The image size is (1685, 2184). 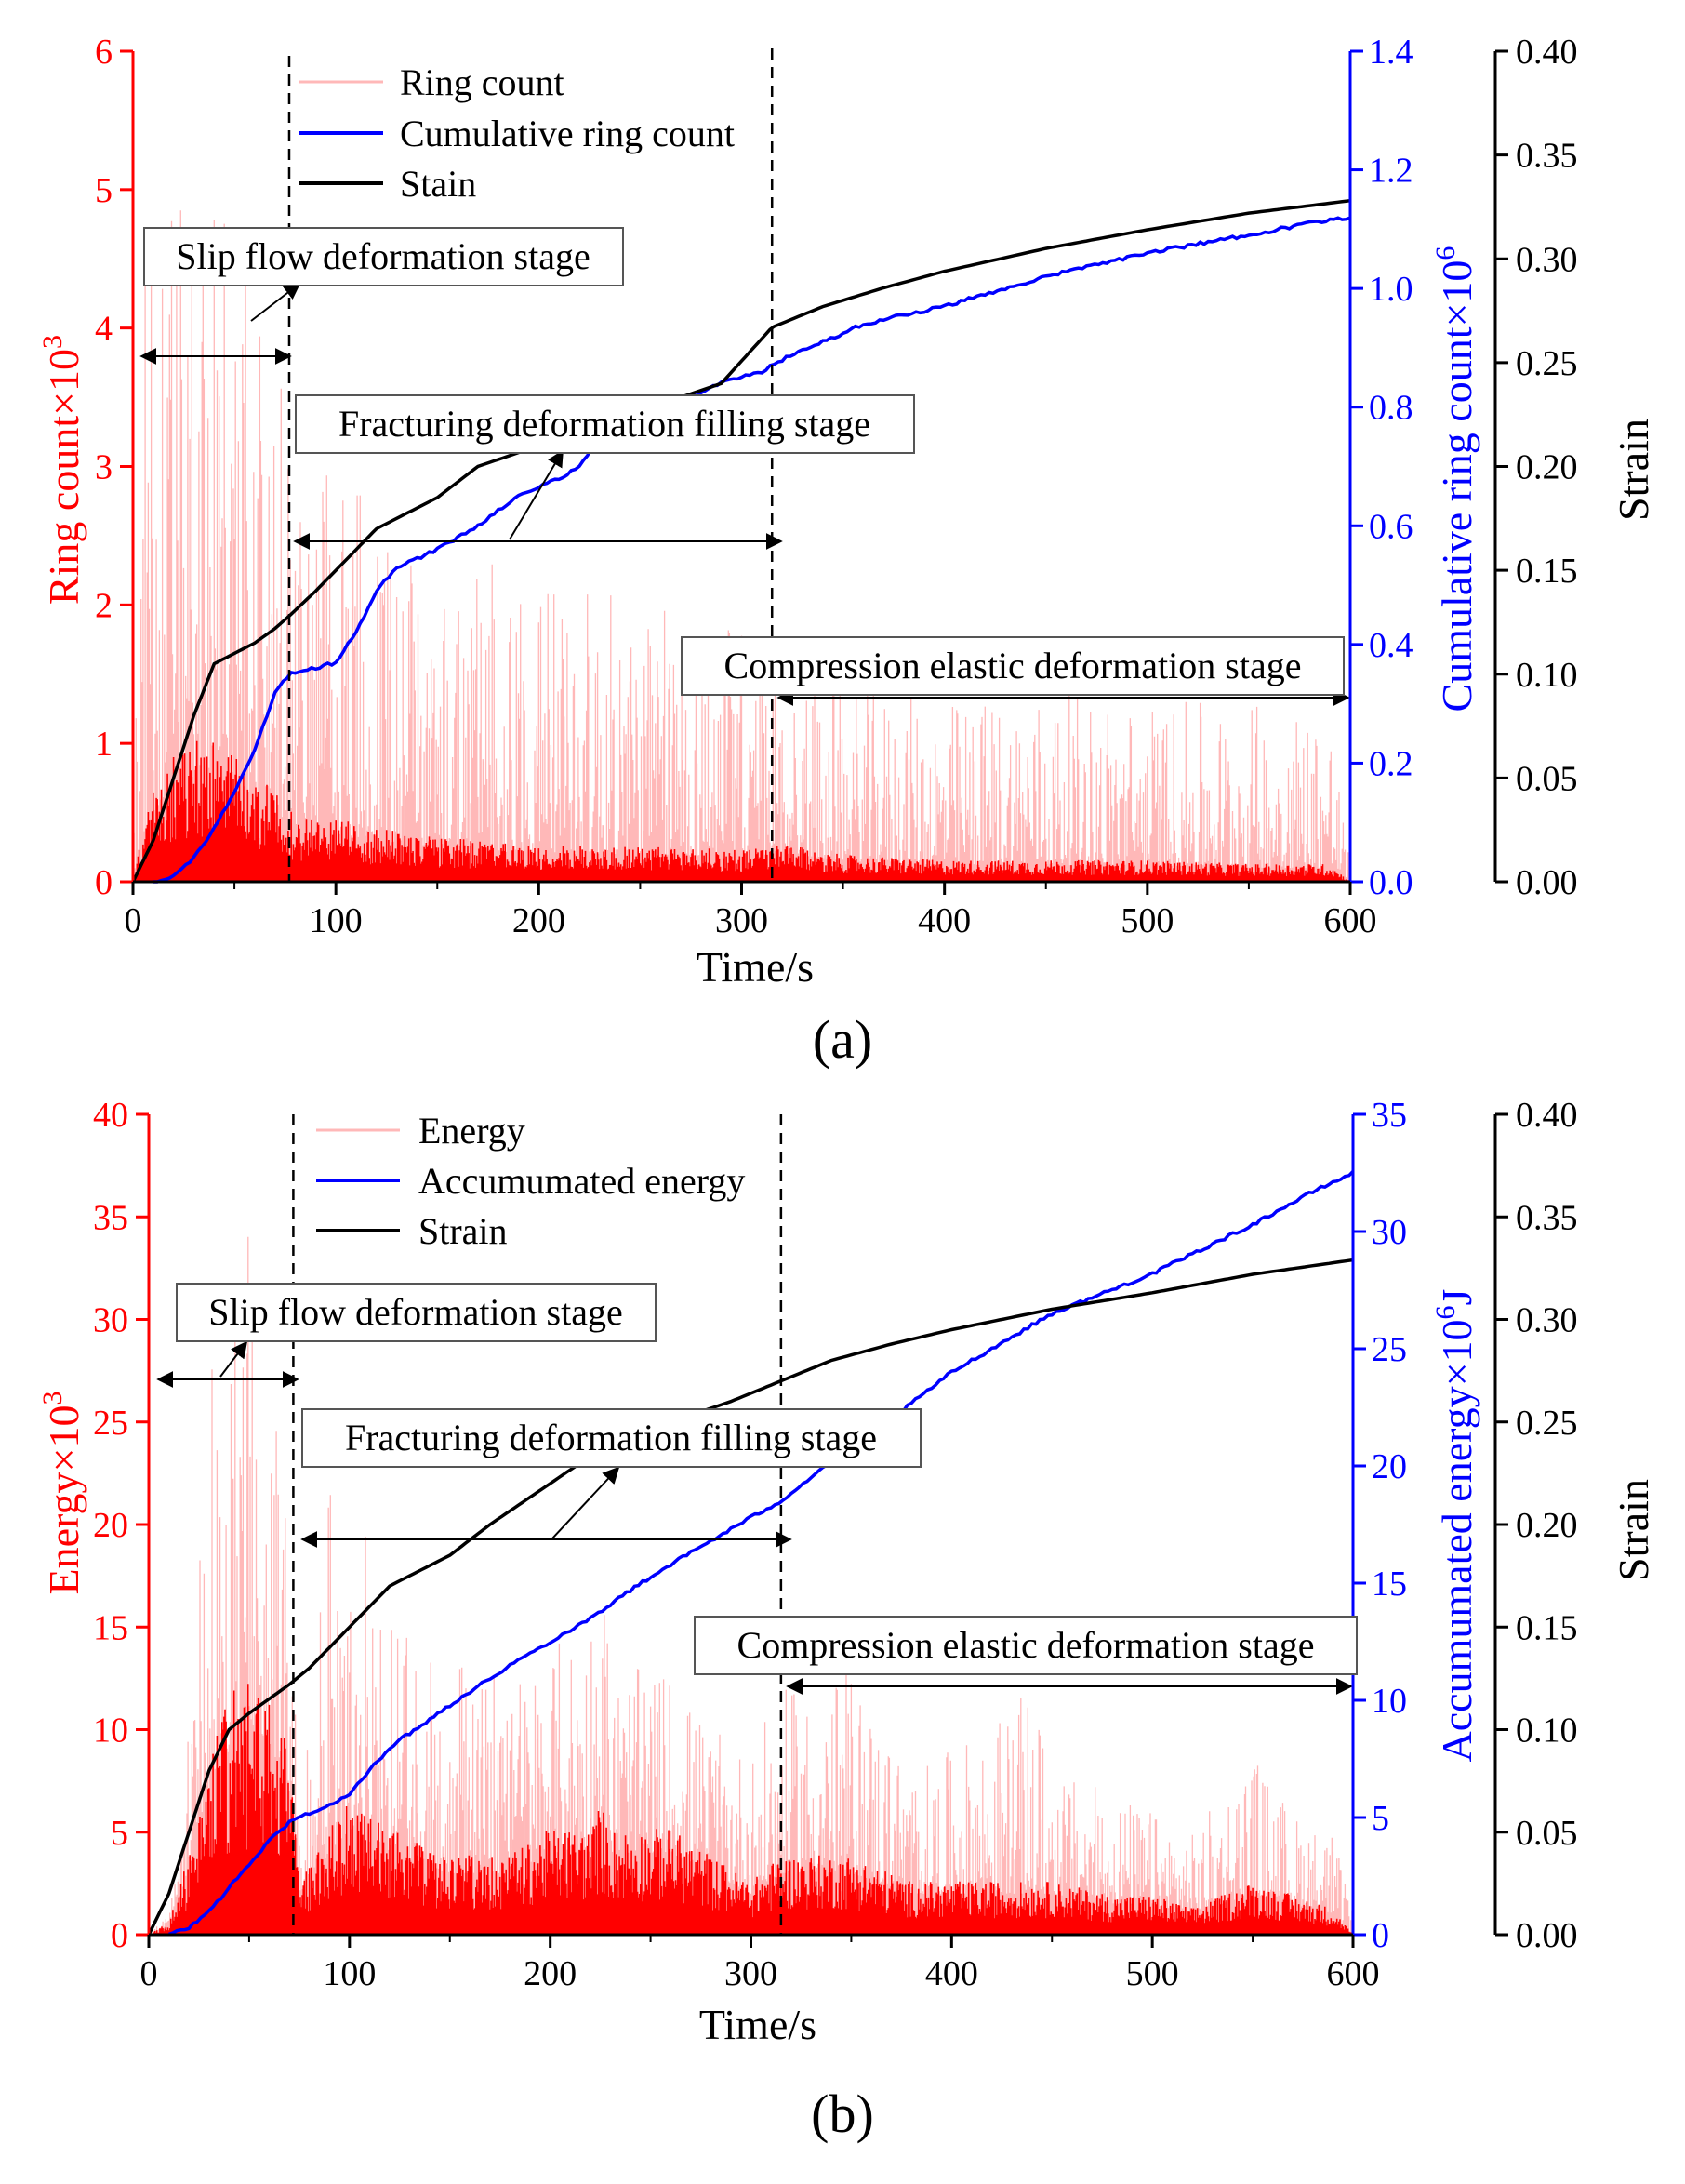 What do you see at coordinates (1547, 467) in the screenshot?
I see `strain-axis-tick-label: 0.20` at bounding box center [1547, 467].